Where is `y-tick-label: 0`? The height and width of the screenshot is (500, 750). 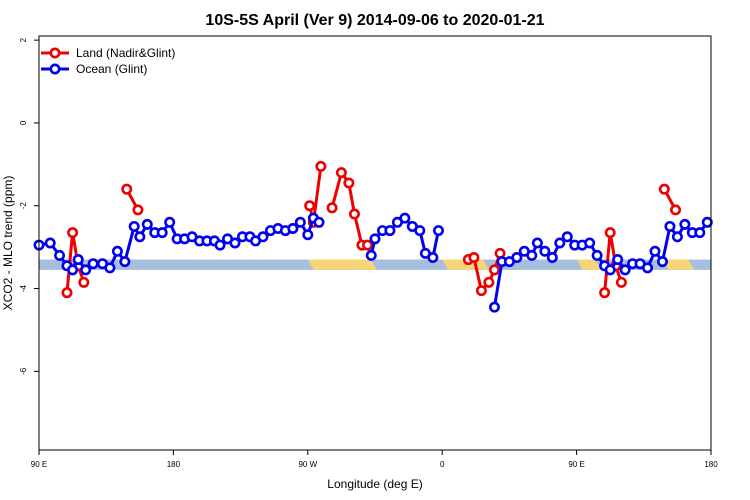
y-tick-label: 0 is located at coordinates (23, 122).